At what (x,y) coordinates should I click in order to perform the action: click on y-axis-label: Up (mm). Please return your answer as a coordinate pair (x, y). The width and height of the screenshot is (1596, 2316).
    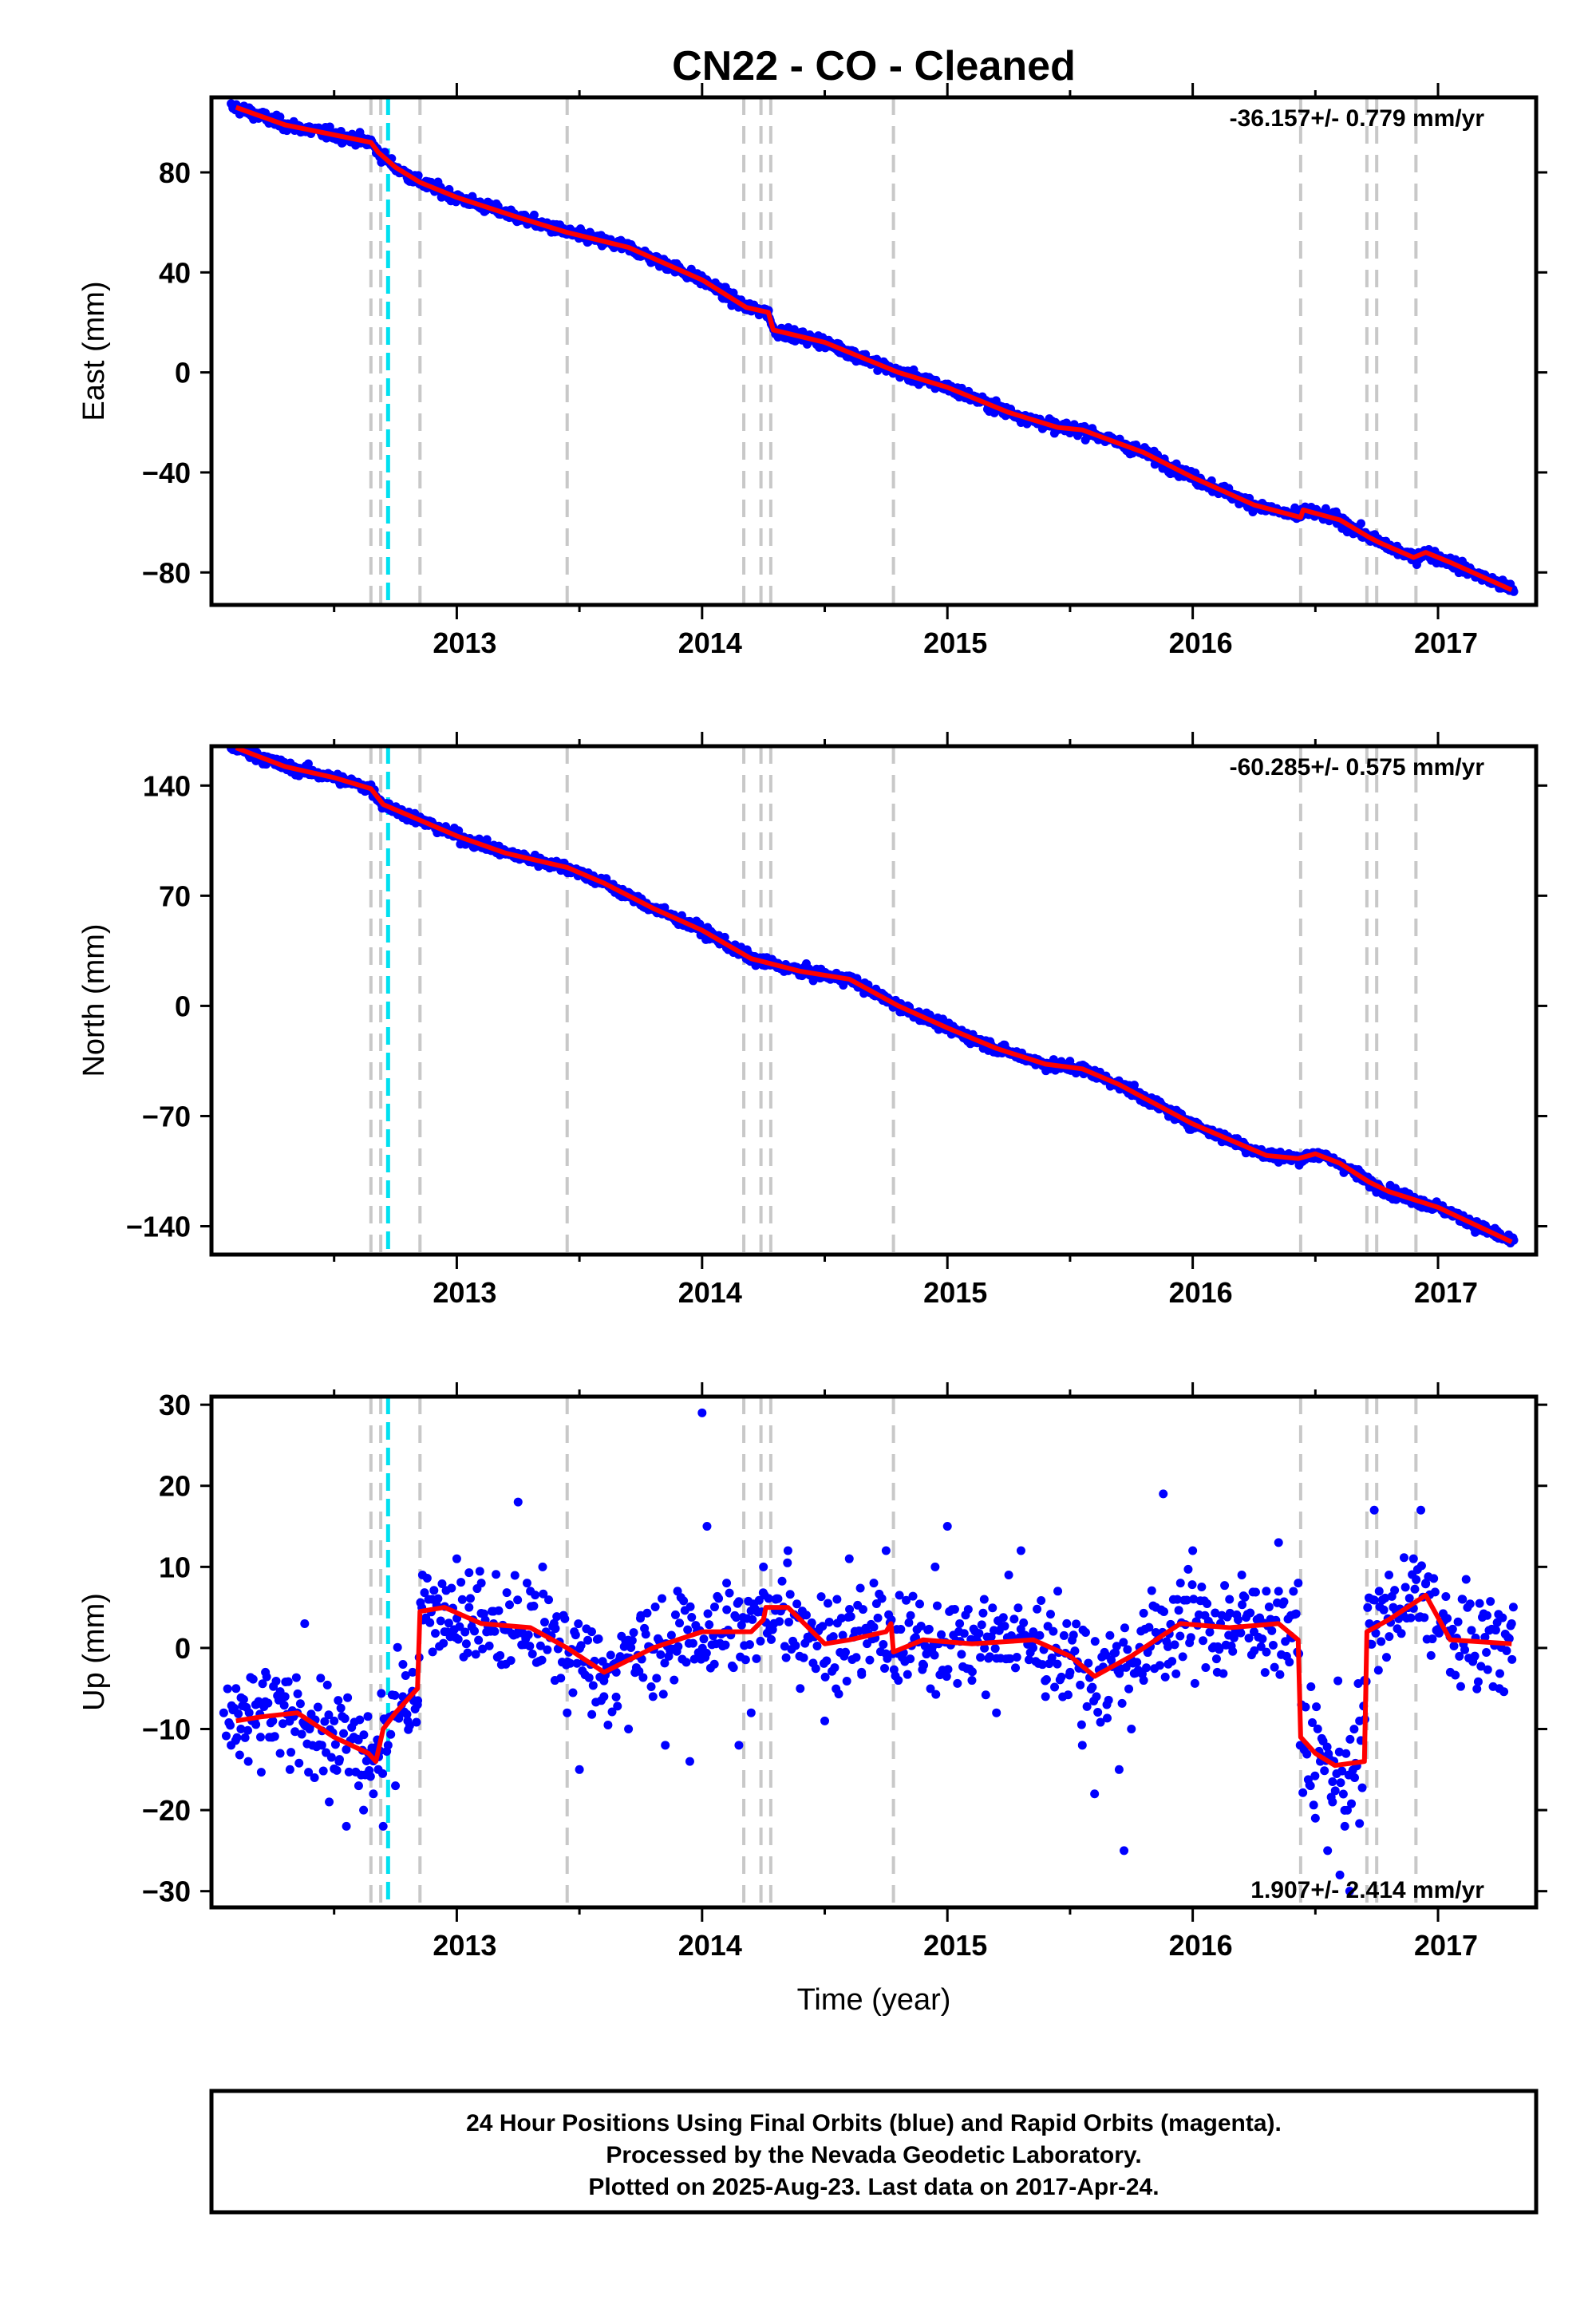
    Looking at the image, I should click on (94, 1652).